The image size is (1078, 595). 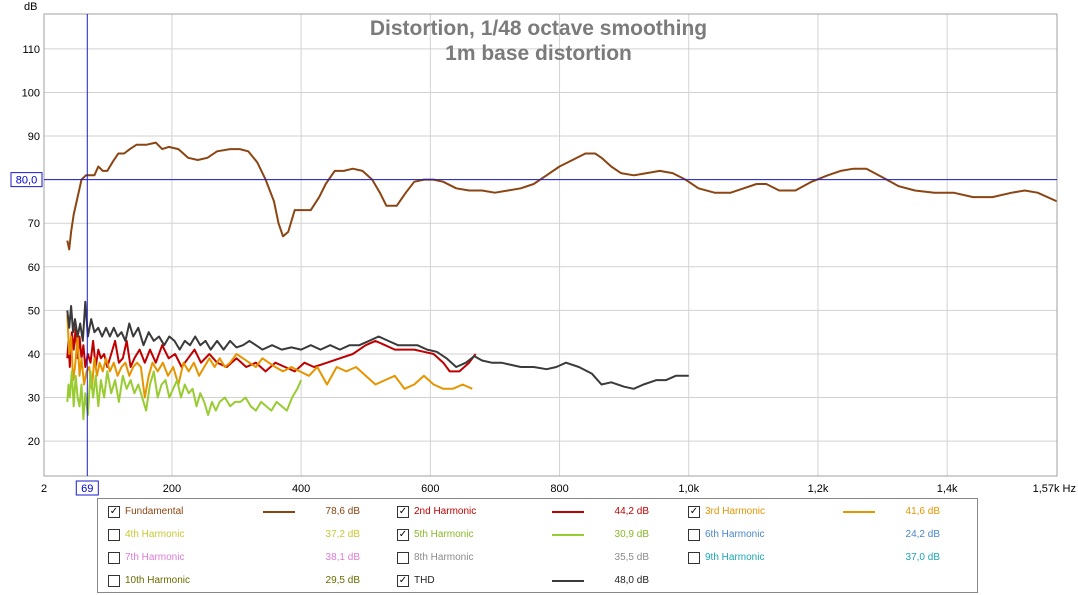 What do you see at coordinates (444, 534) in the screenshot?
I see `legend-name: 5th Harmonic` at bounding box center [444, 534].